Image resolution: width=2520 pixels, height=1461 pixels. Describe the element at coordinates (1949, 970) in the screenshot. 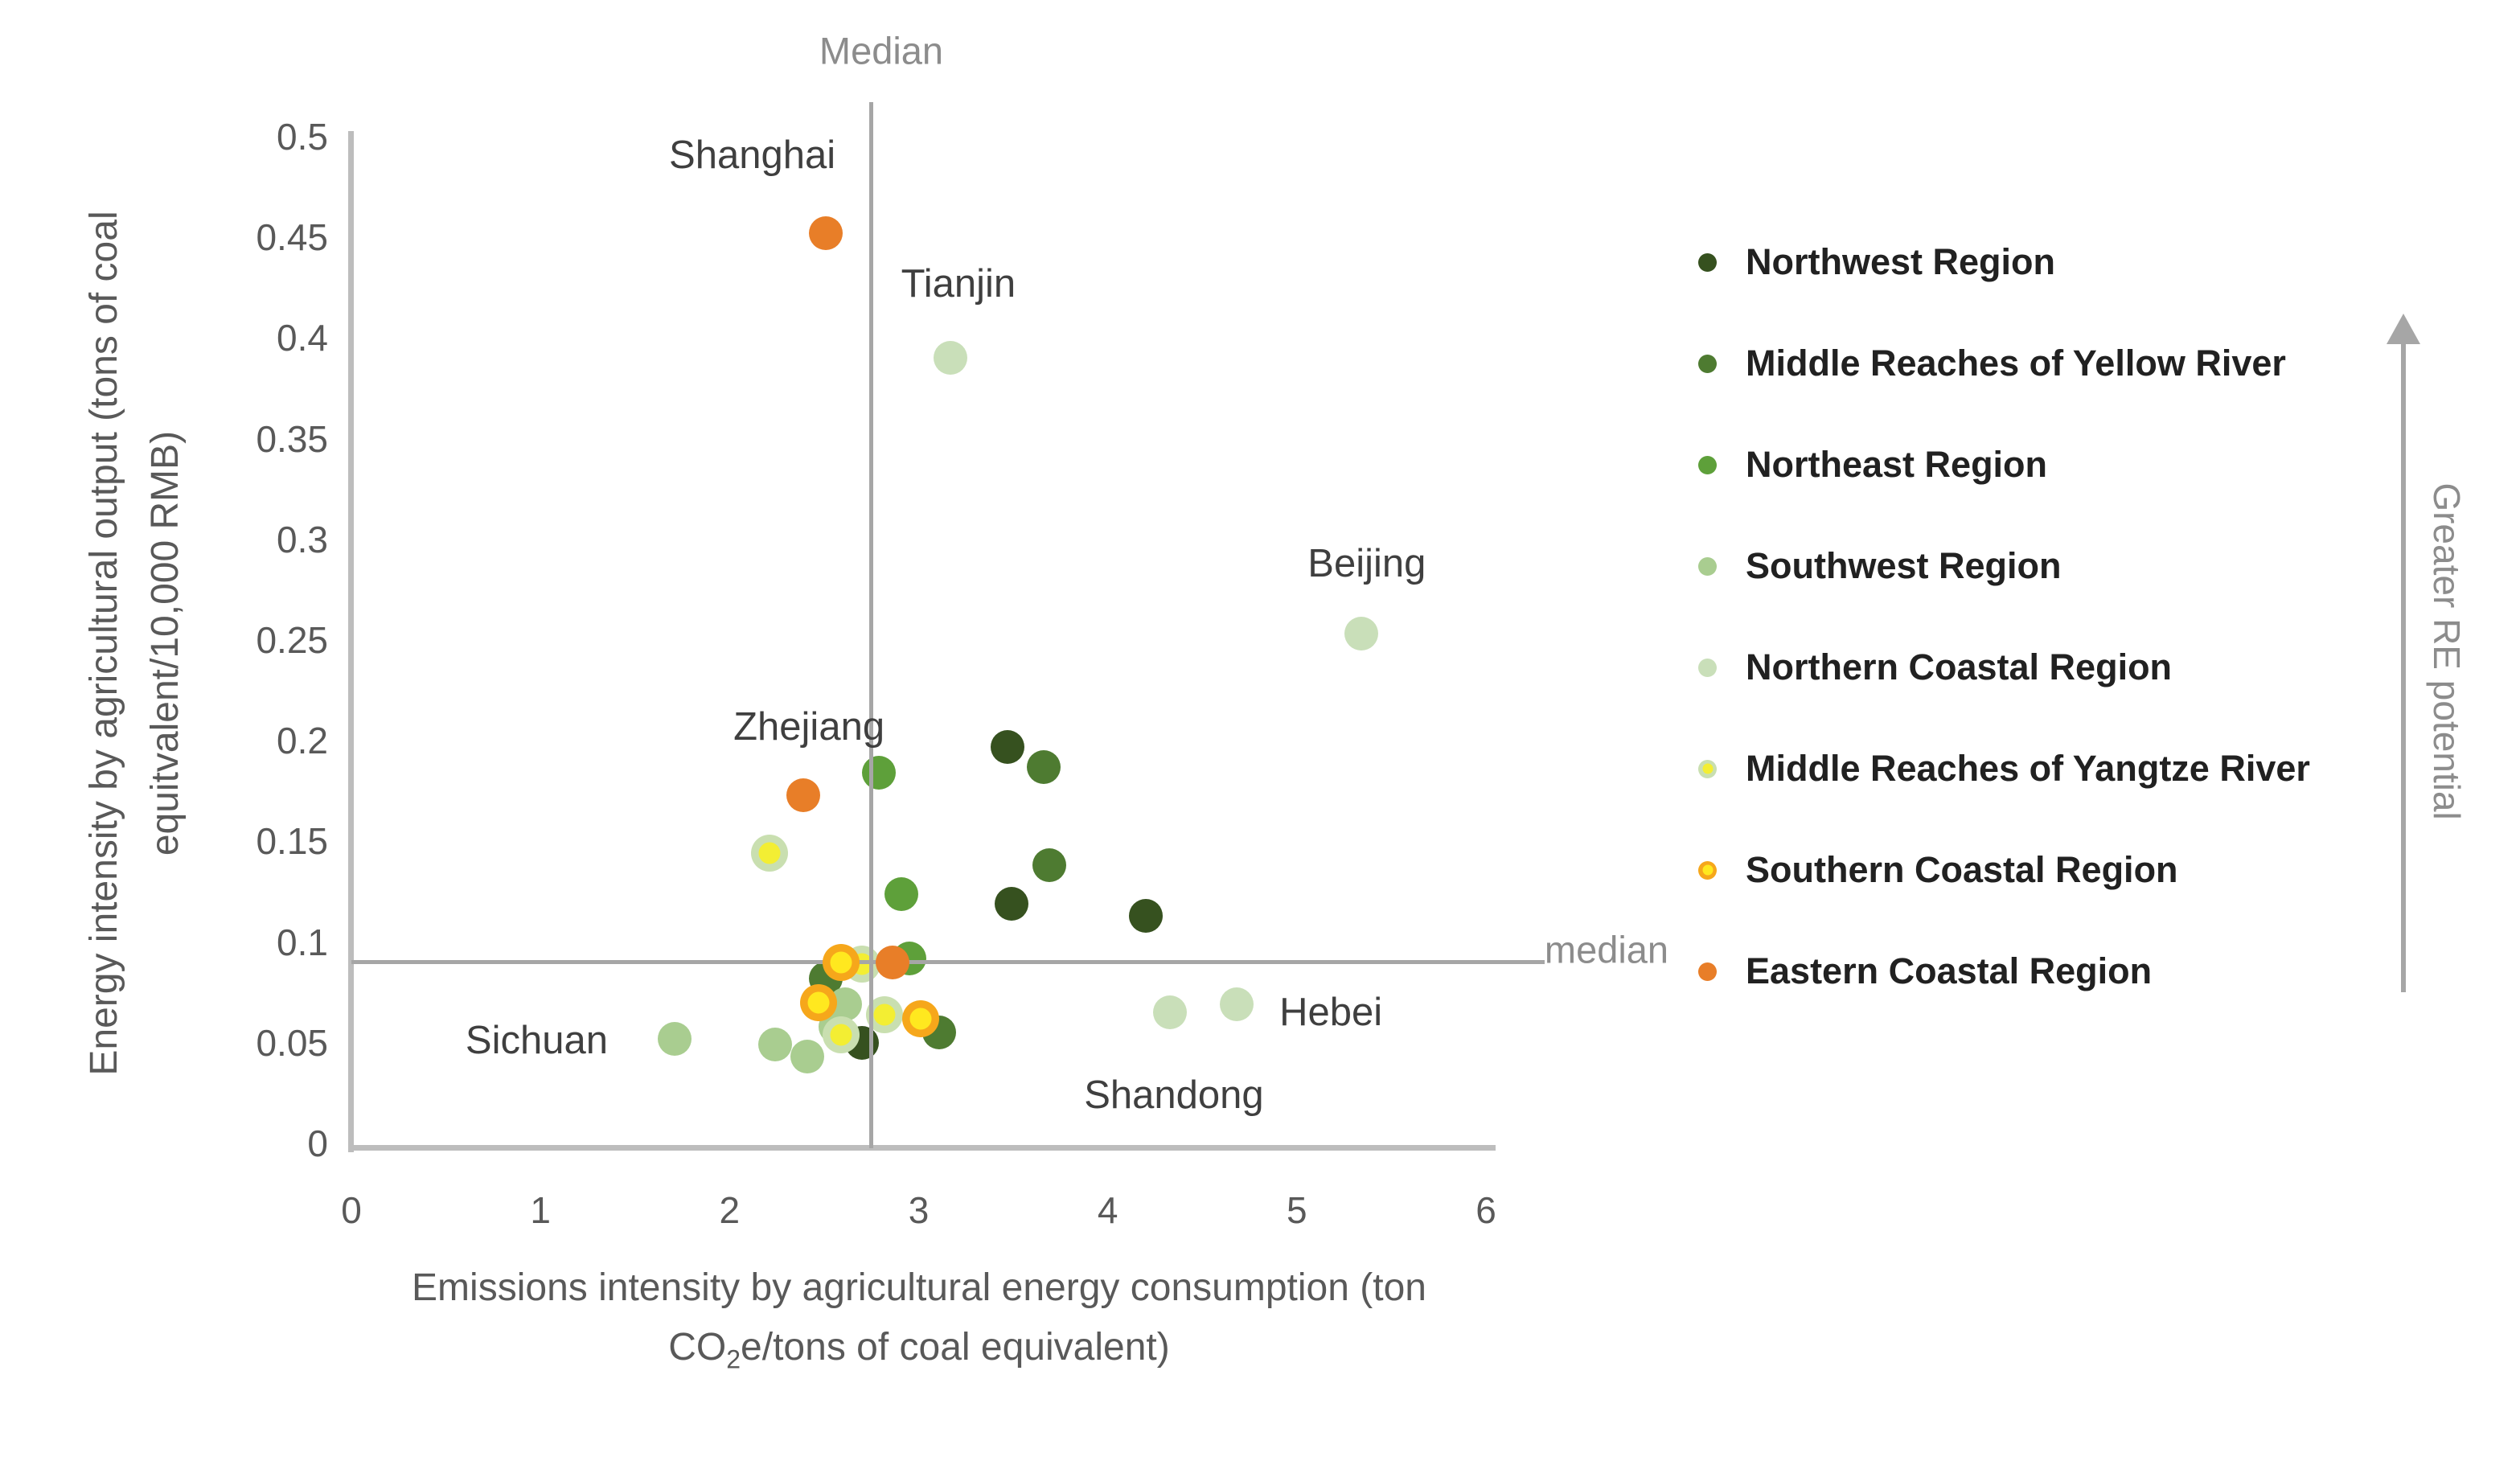

I see `legend-label-eastern_coastal: Eastern Coastal Region` at that location.